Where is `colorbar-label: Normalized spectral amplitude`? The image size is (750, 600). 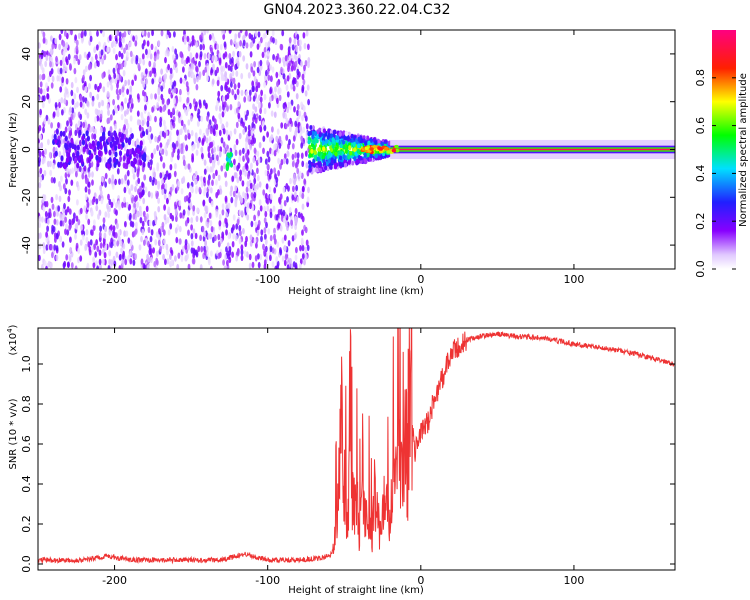
colorbar-label: Normalized spectral amplitude is located at coordinates (743, 150).